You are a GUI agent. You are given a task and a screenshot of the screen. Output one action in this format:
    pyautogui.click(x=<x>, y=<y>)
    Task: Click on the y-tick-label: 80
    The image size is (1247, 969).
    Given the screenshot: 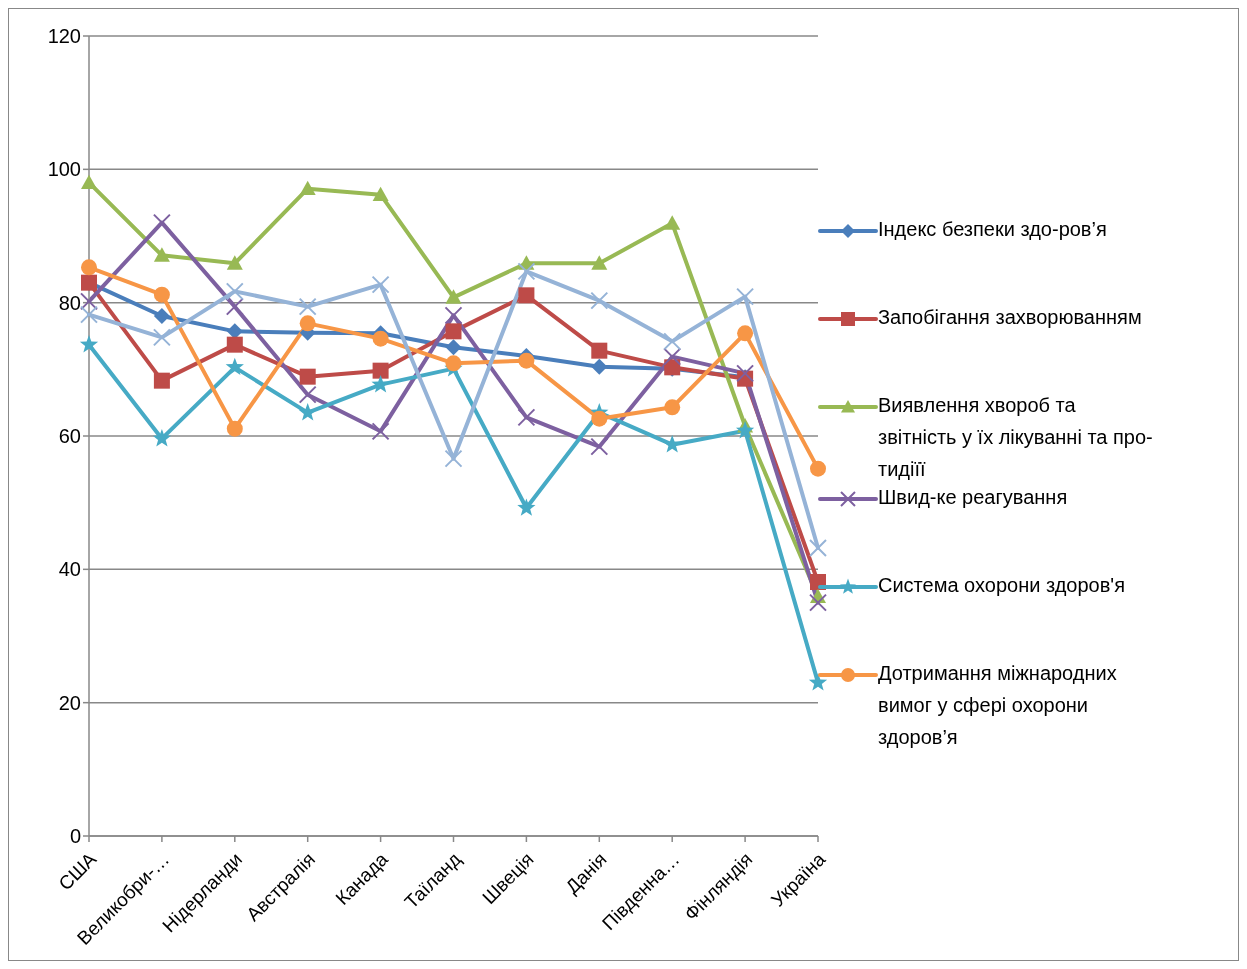 What is the action you would take?
    pyautogui.click(x=69, y=302)
    